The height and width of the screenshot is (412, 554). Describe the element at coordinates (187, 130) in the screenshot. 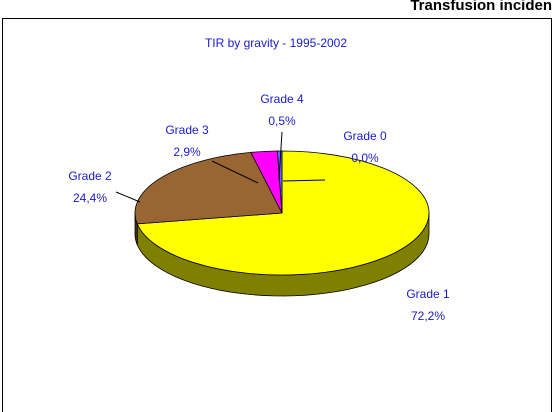

I see `slice-label: Grade 3` at that location.